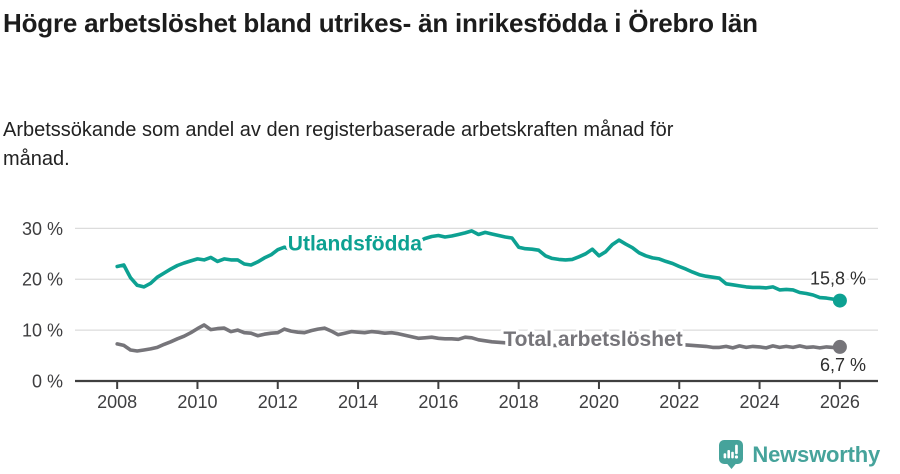 The width and height of the screenshot is (900, 474). What do you see at coordinates (731, 454) in the screenshot?
I see `newsworthy-logo-icon` at bounding box center [731, 454].